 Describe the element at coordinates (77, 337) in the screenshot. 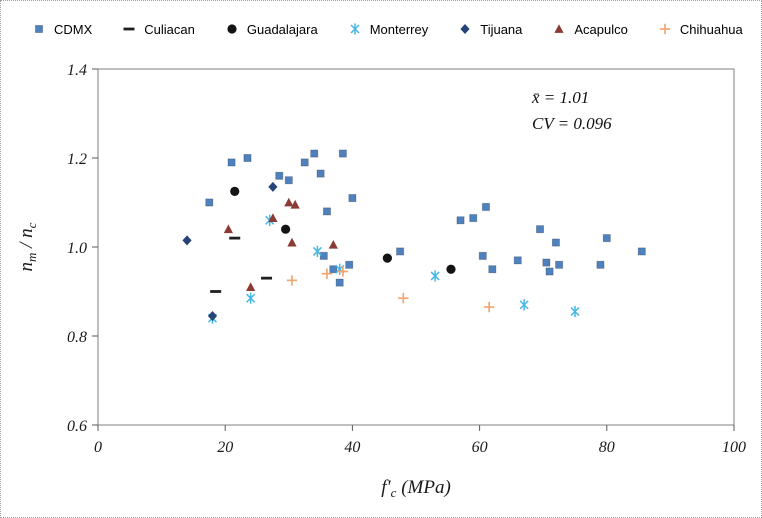

I see `y-tick-label: 0.8` at that location.